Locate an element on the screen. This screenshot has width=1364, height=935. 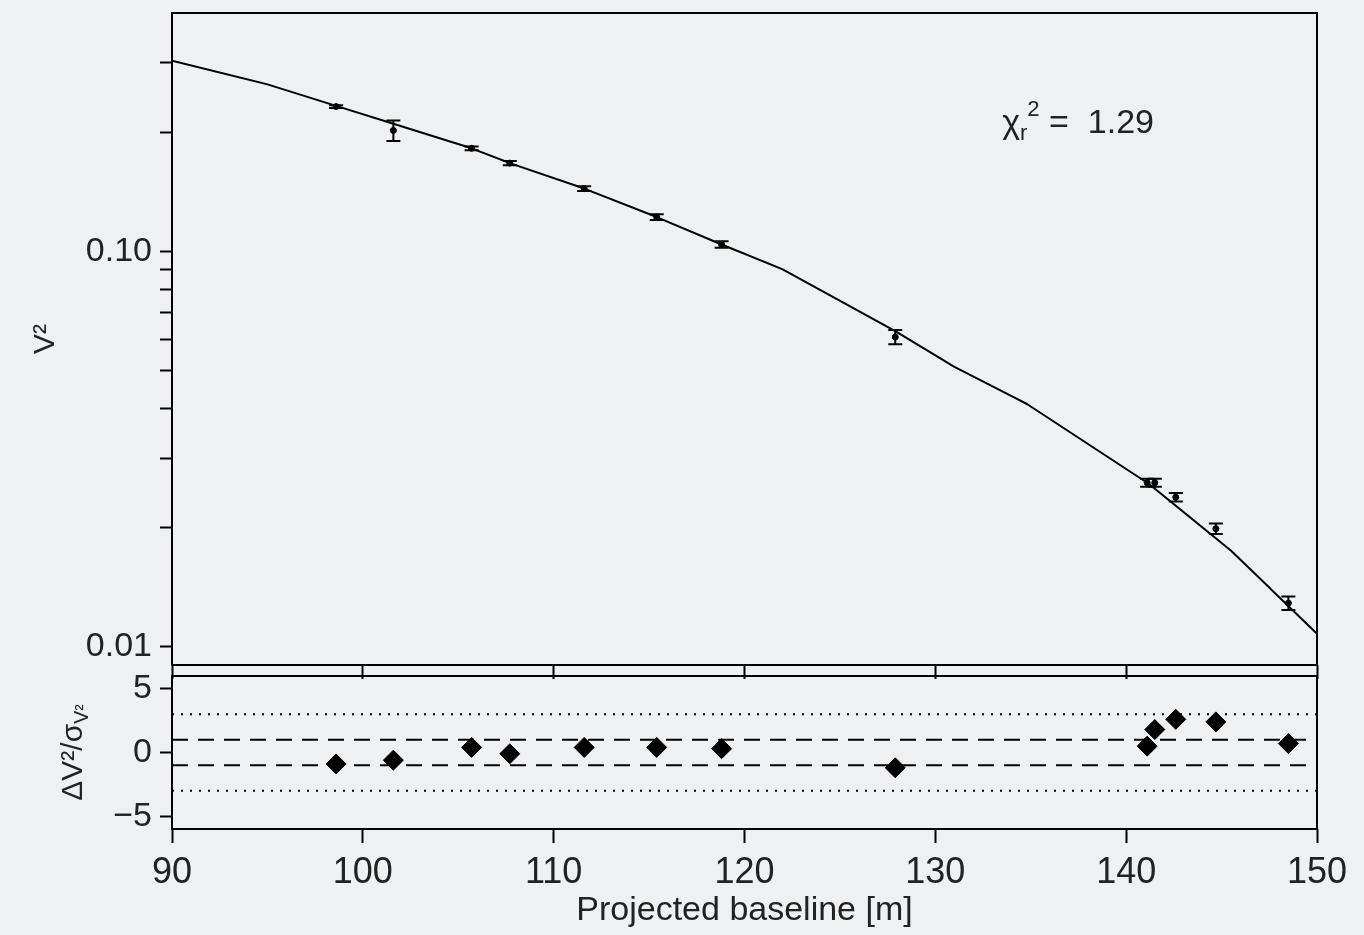
x-tick-label: 90 is located at coordinates (172, 870).